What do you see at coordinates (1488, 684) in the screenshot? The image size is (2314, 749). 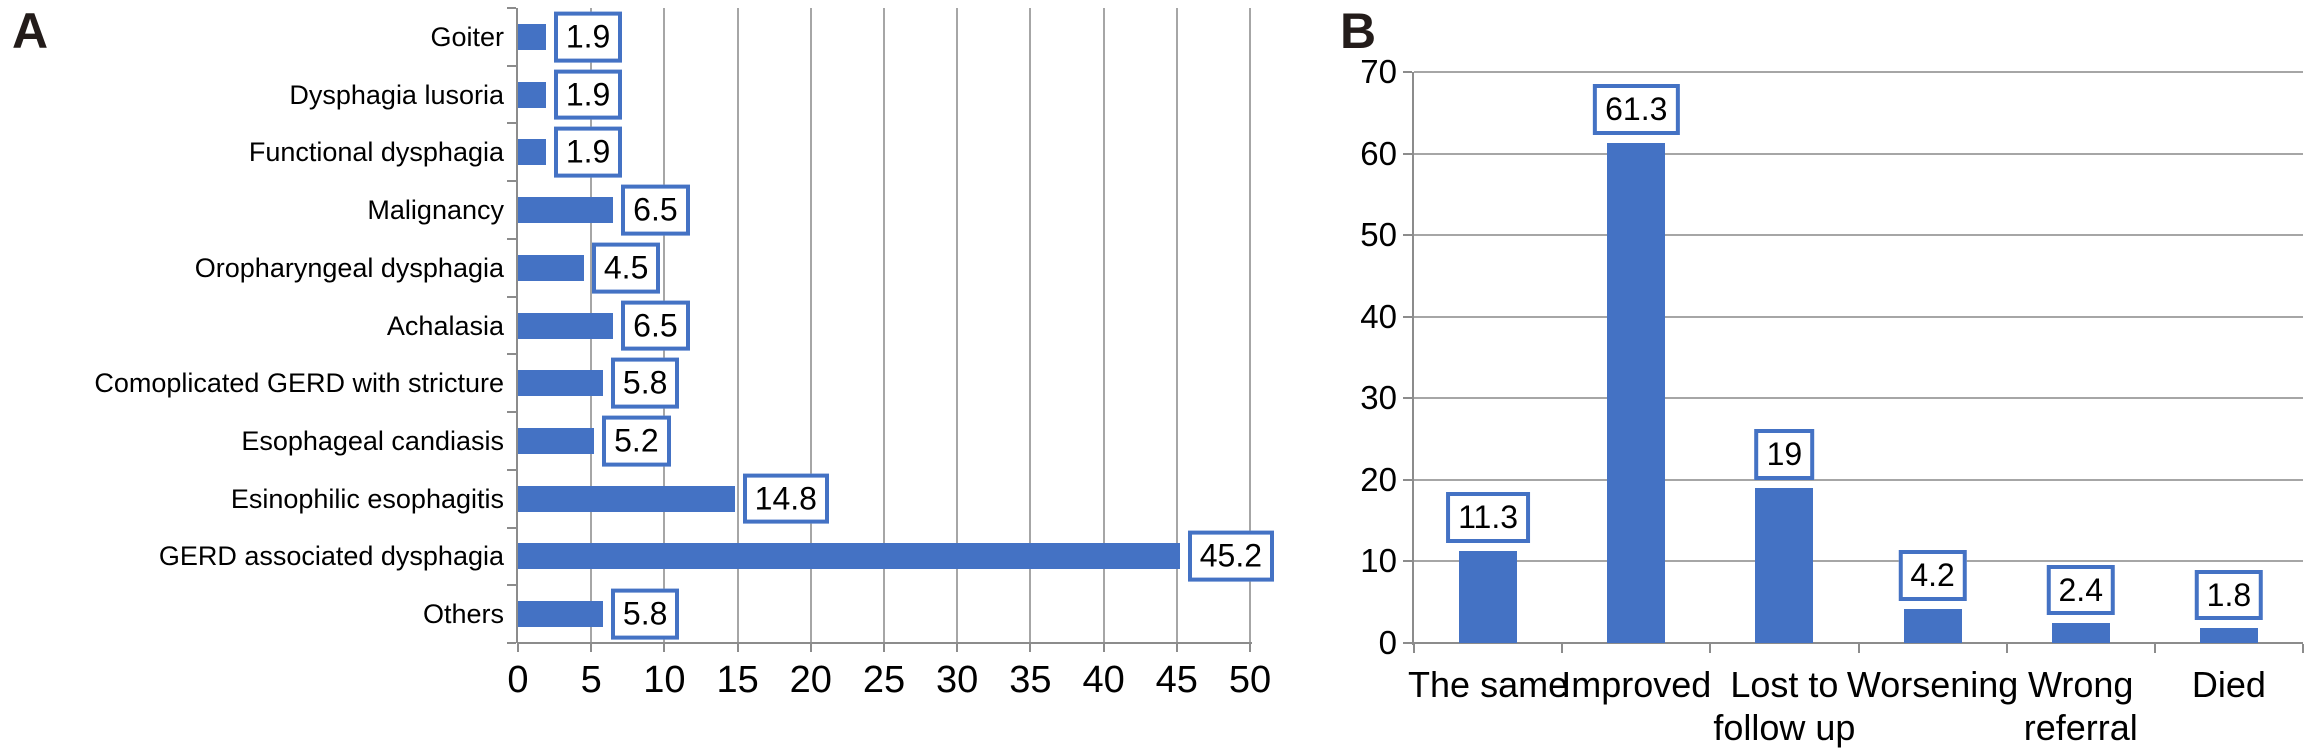 I see `category-label: The same` at bounding box center [1488, 684].